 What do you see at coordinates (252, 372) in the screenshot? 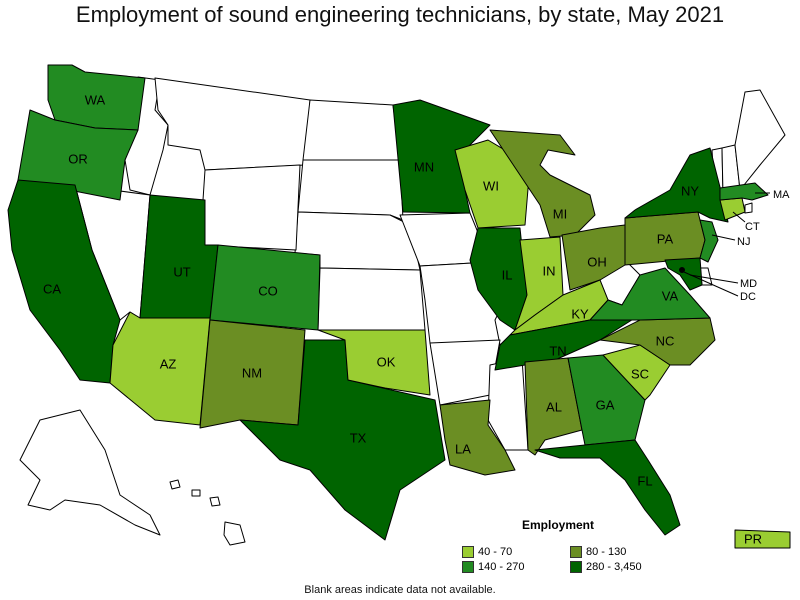
I see `label-nm: NM` at bounding box center [252, 372].